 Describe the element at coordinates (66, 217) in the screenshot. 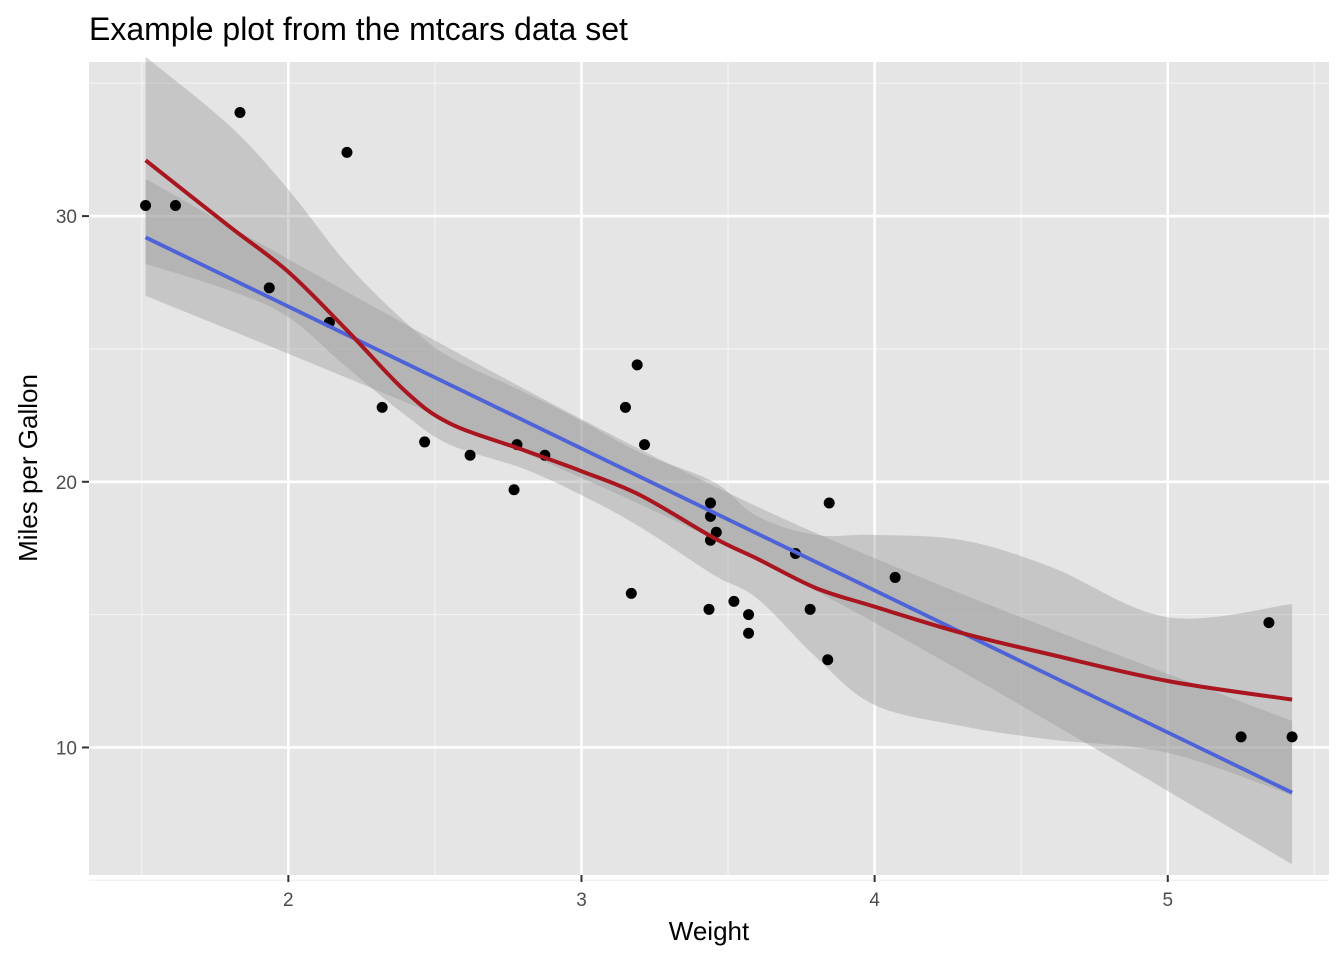

I see `y-tick-label: 30` at that location.